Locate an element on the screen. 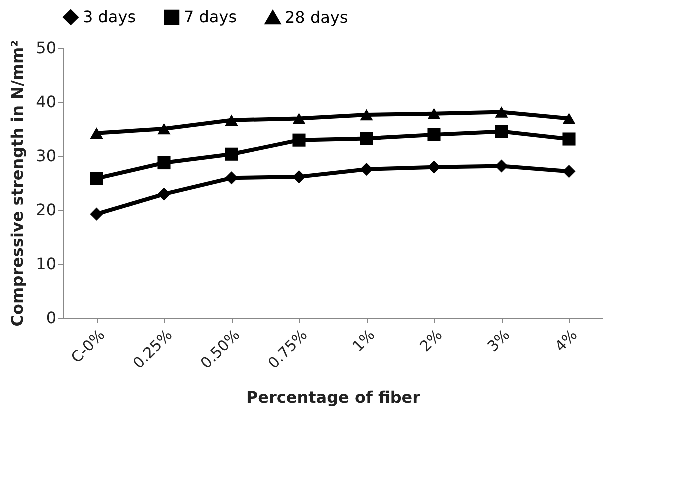 The width and height of the screenshot is (681, 495). x-tick-label: 4% is located at coordinates (567, 341).